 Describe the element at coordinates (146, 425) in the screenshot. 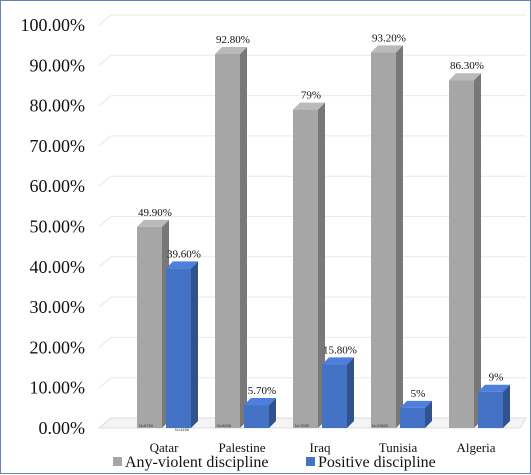

I see `sample-size-qatar: N=5750` at that location.